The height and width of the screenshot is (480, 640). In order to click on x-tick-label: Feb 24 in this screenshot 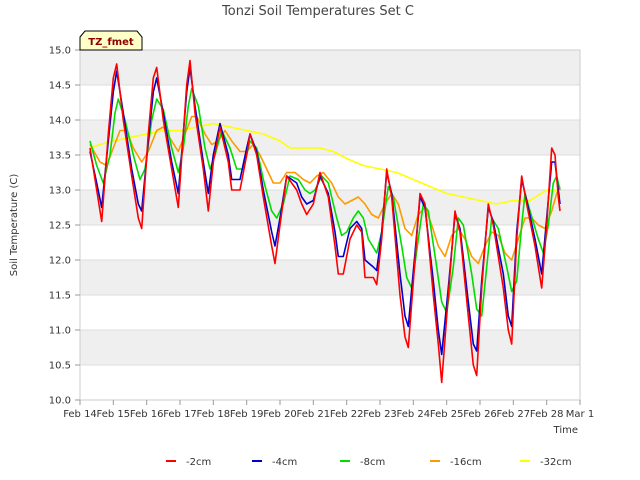, I will do `click(414, 414)`.